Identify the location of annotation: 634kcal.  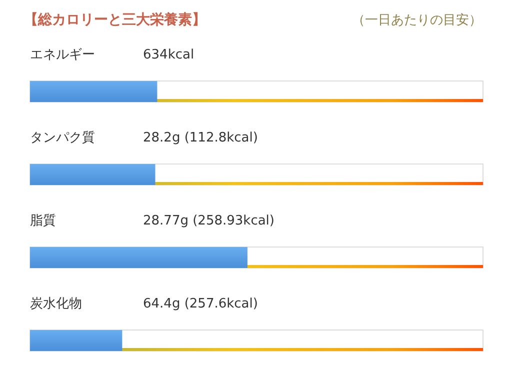
(168, 55).